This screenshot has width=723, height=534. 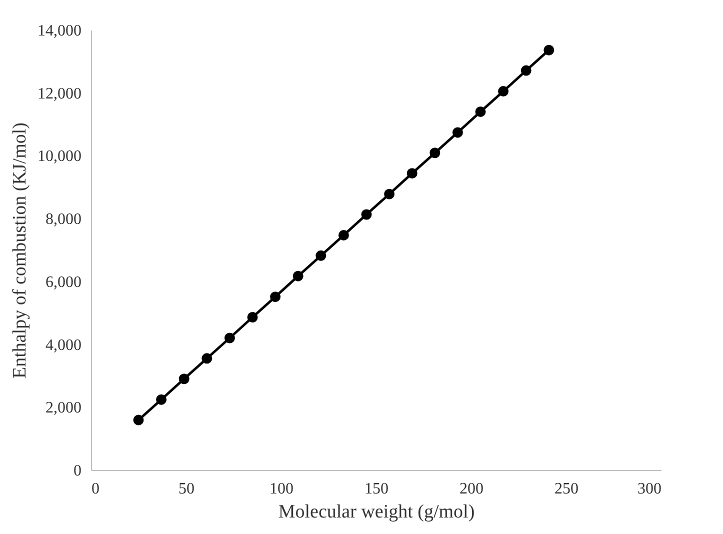 What do you see at coordinates (64, 408) in the screenshot?
I see `y-tick-label: 2,000` at bounding box center [64, 408].